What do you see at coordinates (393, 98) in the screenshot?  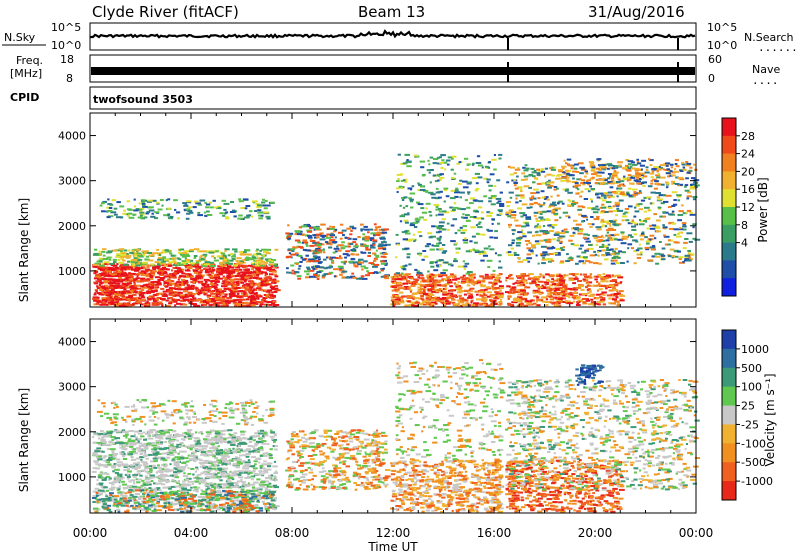 I see `cpid-panel` at bounding box center [393, 98].